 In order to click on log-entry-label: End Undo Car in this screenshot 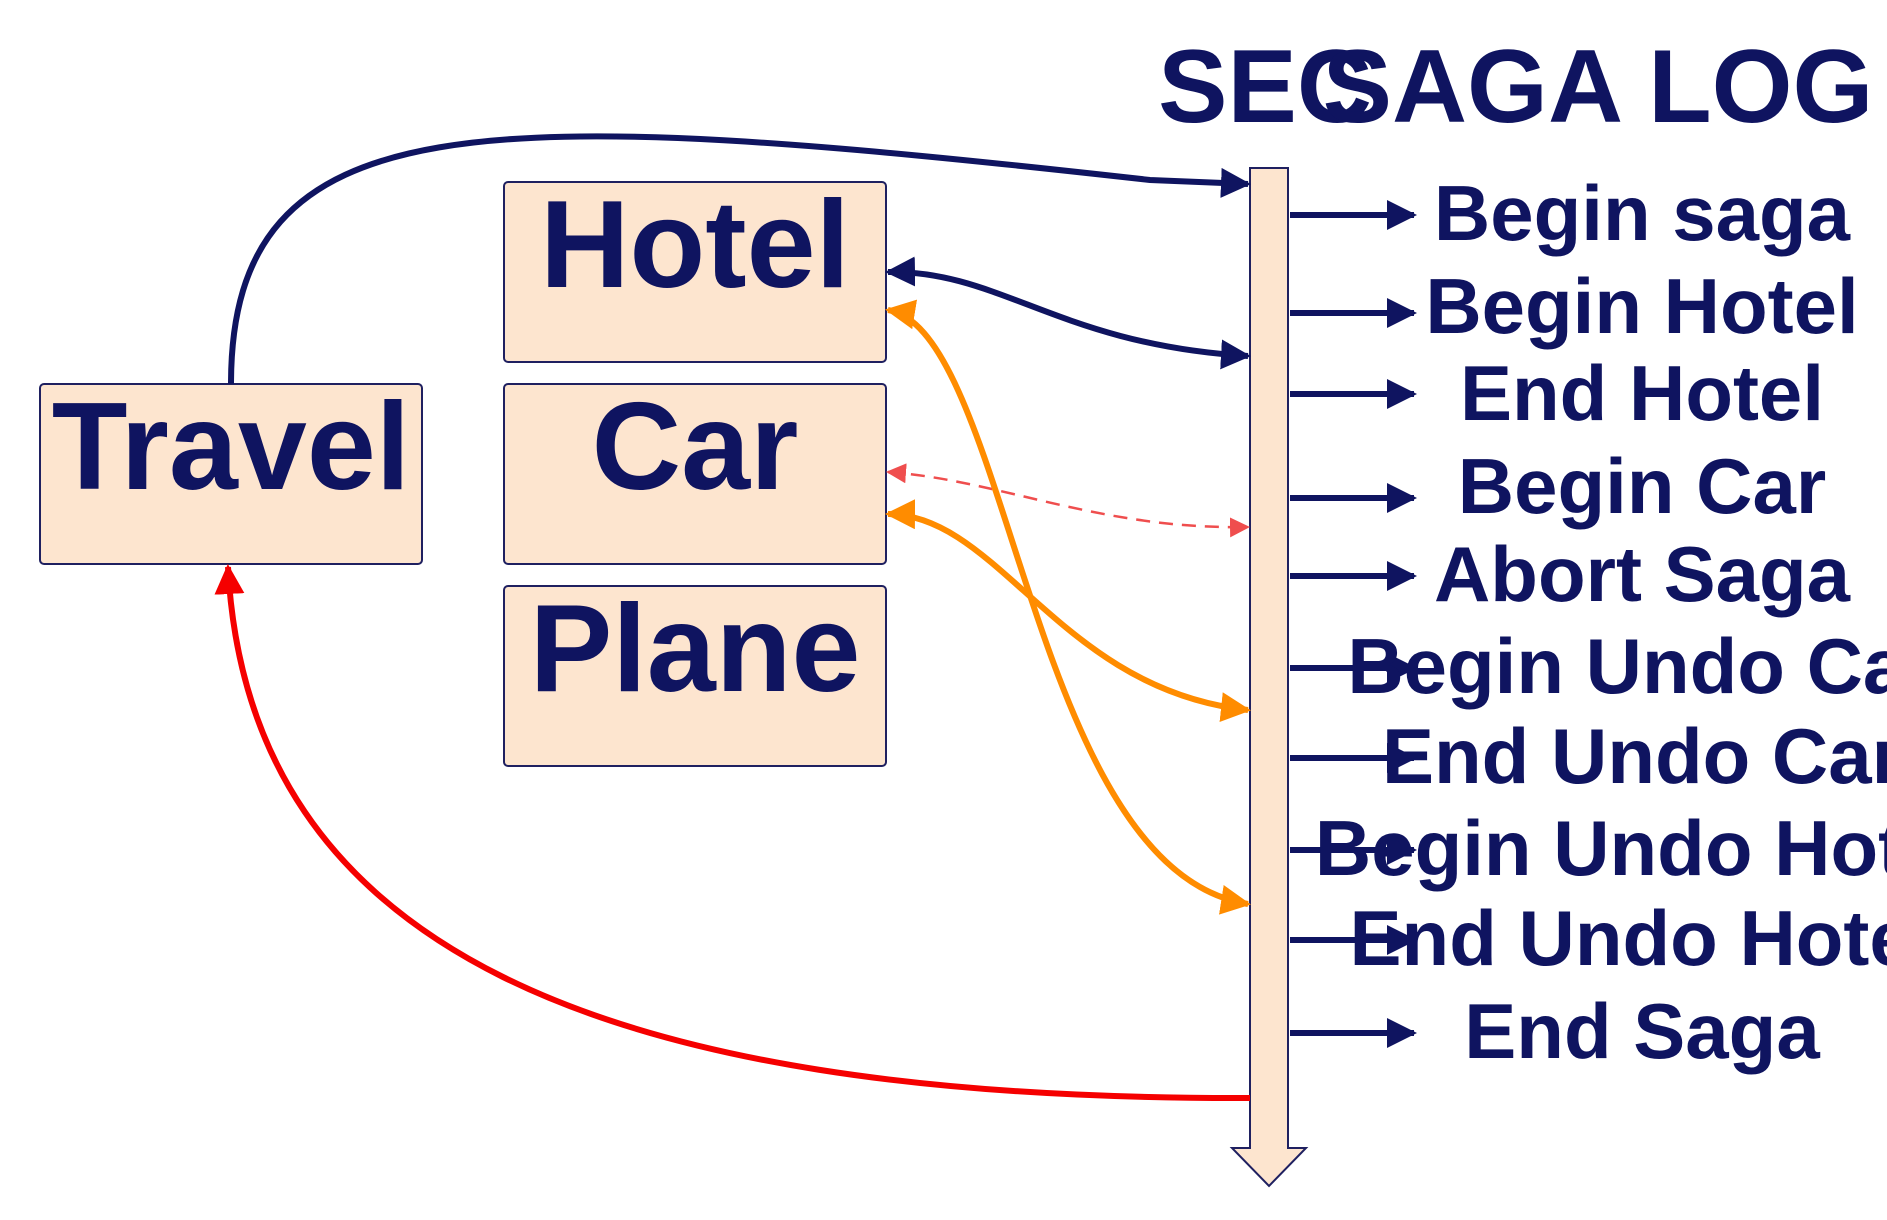, I will do `click(1634, 756)`.